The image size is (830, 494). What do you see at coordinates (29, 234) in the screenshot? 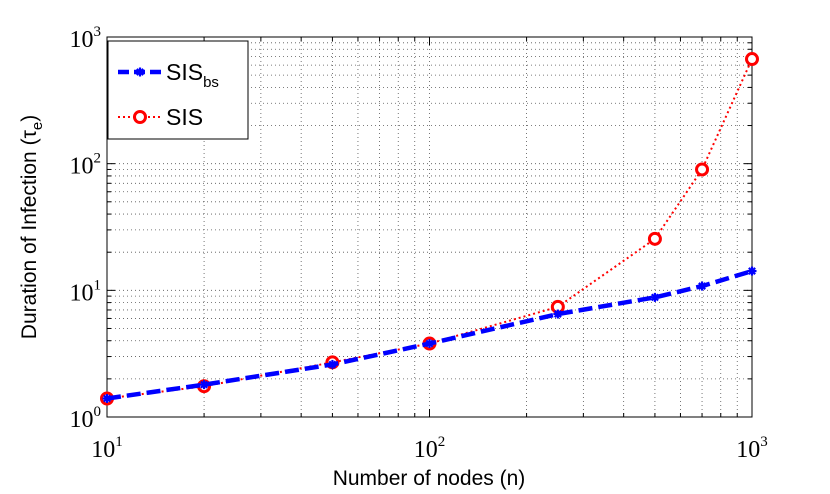
I see `y-axis-label-main: Duration of Infection (τ` at bounding box center [29, 234].